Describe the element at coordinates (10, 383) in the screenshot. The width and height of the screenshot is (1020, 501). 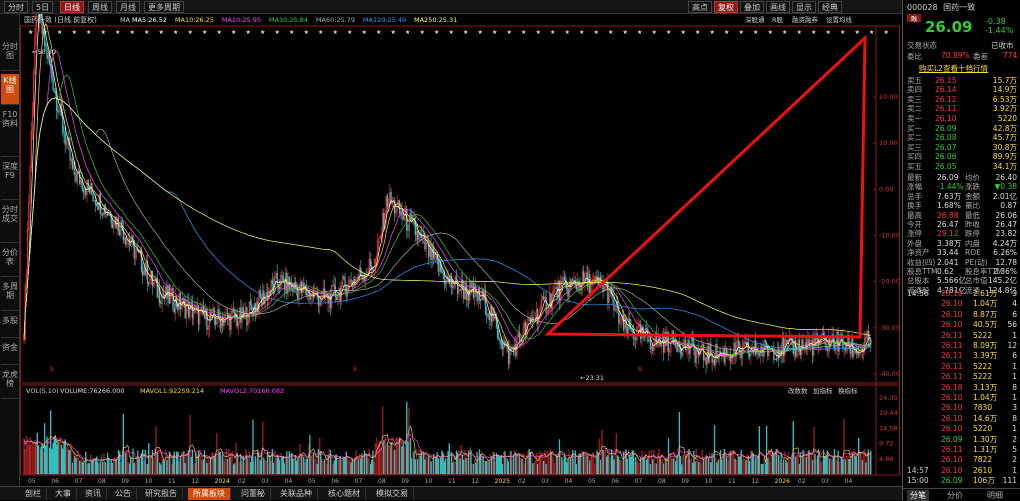
I see `left-nav-9: 龙虎榜` at that location.